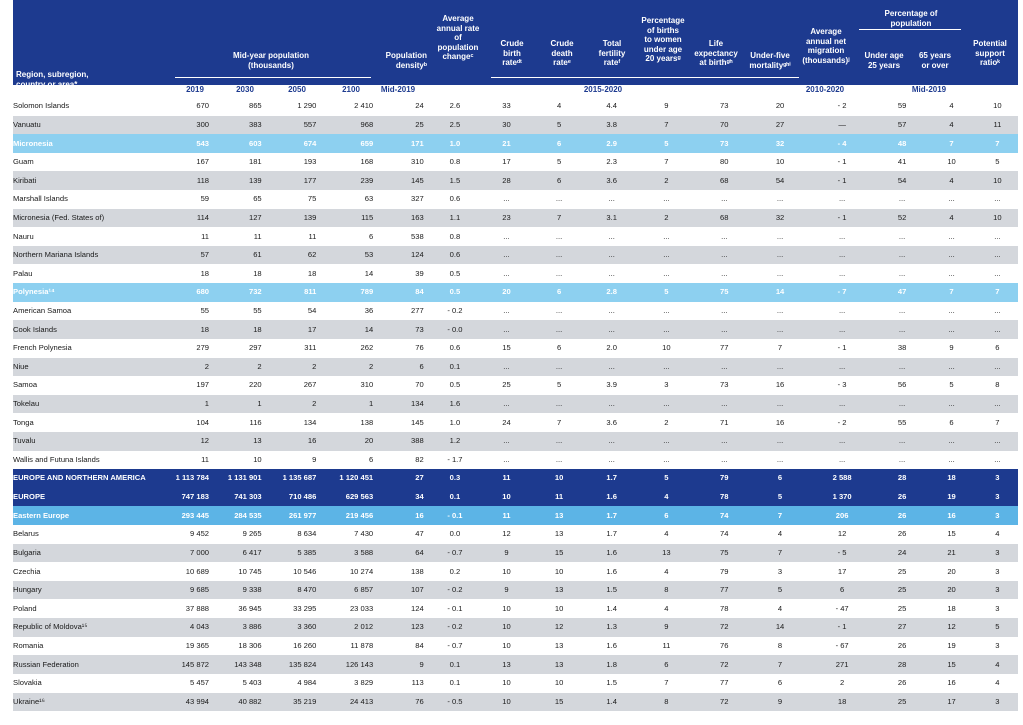 The height and width of the screenshot is (725, 1023). Describe the element at coordinates (193, 292) in the screenshot. I see `table-cell: 680` at that location.